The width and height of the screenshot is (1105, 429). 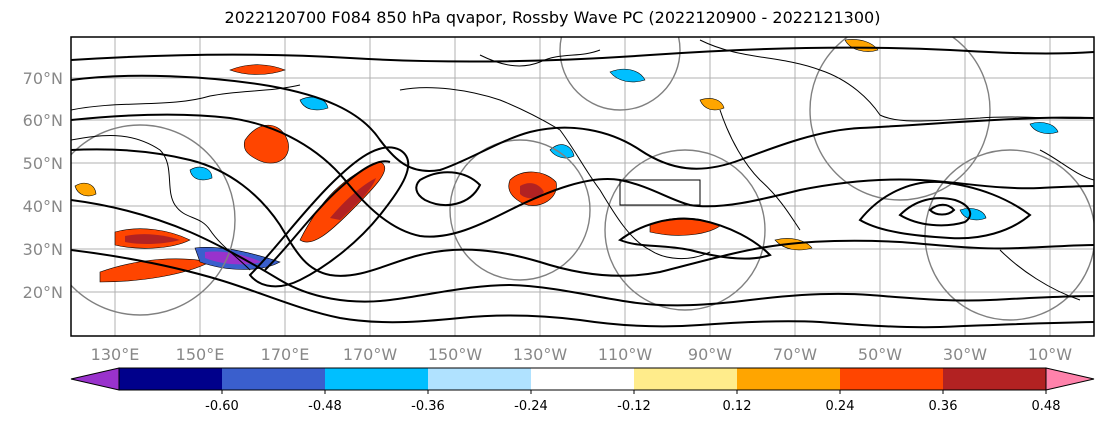 What do you see at coordinates (43, 78) in the screenshot?
I see `latitude-label: 70°N` at bounding box center [43, 78].